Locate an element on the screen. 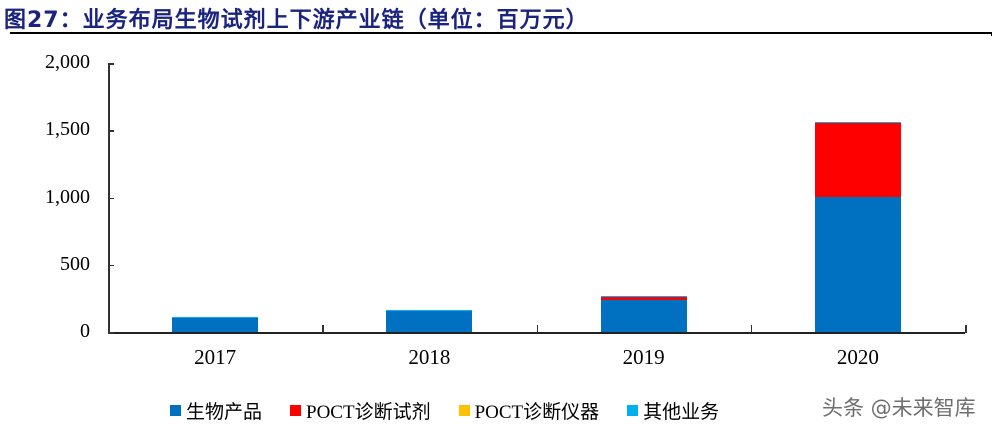 Image resolution: width=993 pixels, height=427 pixels. x-tick-label: 2018 is located at coordinates (429, 357).